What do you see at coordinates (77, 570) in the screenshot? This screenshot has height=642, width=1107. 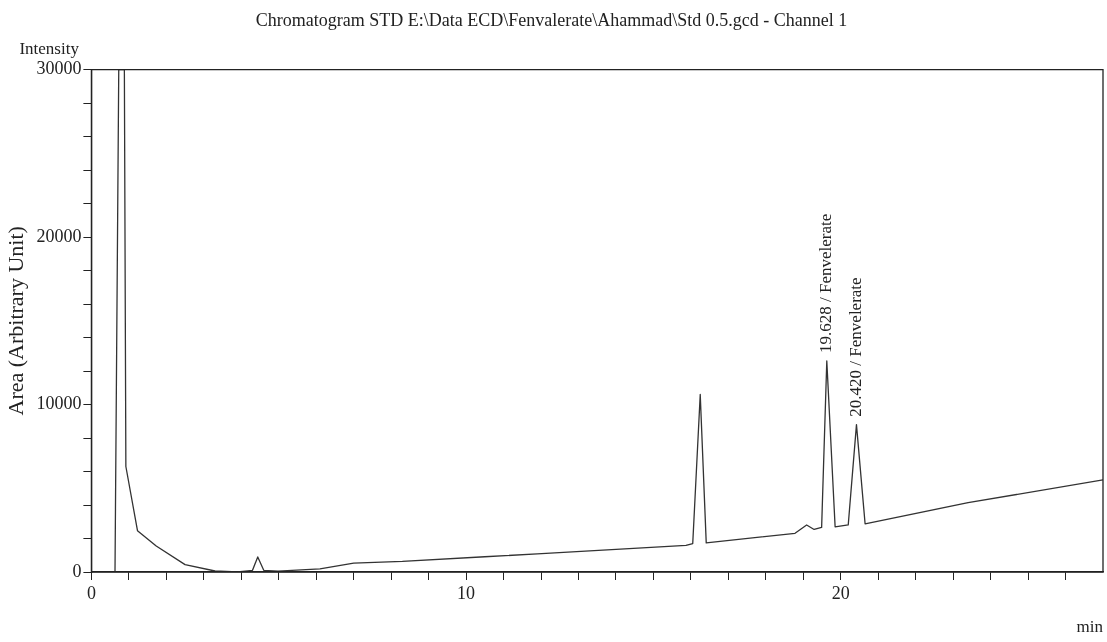 I see `y-tick-label: 0` at bounding box center [77, 570].